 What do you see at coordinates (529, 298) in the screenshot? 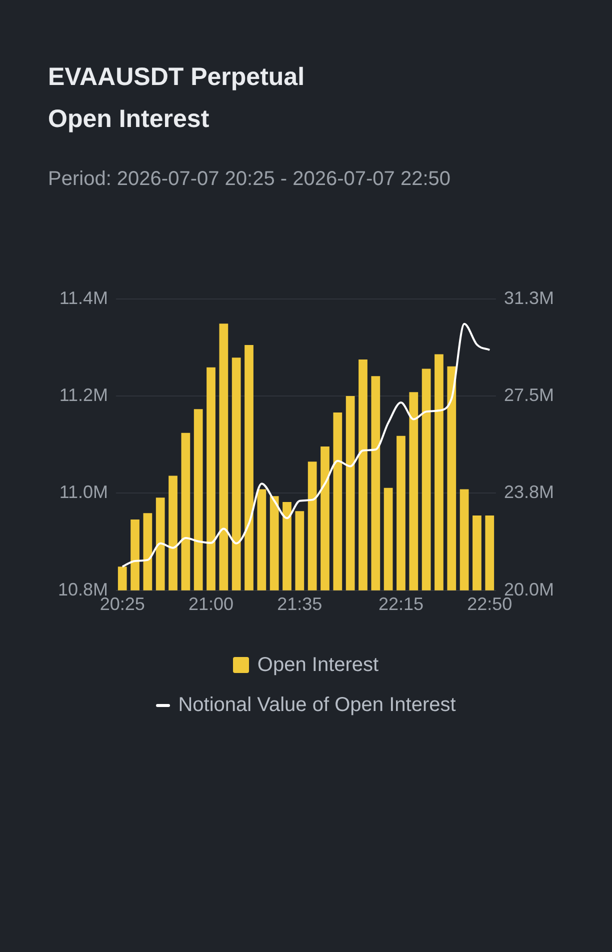
I see `y2-tick-label: 31.3M` at bounding box center [529, 298].